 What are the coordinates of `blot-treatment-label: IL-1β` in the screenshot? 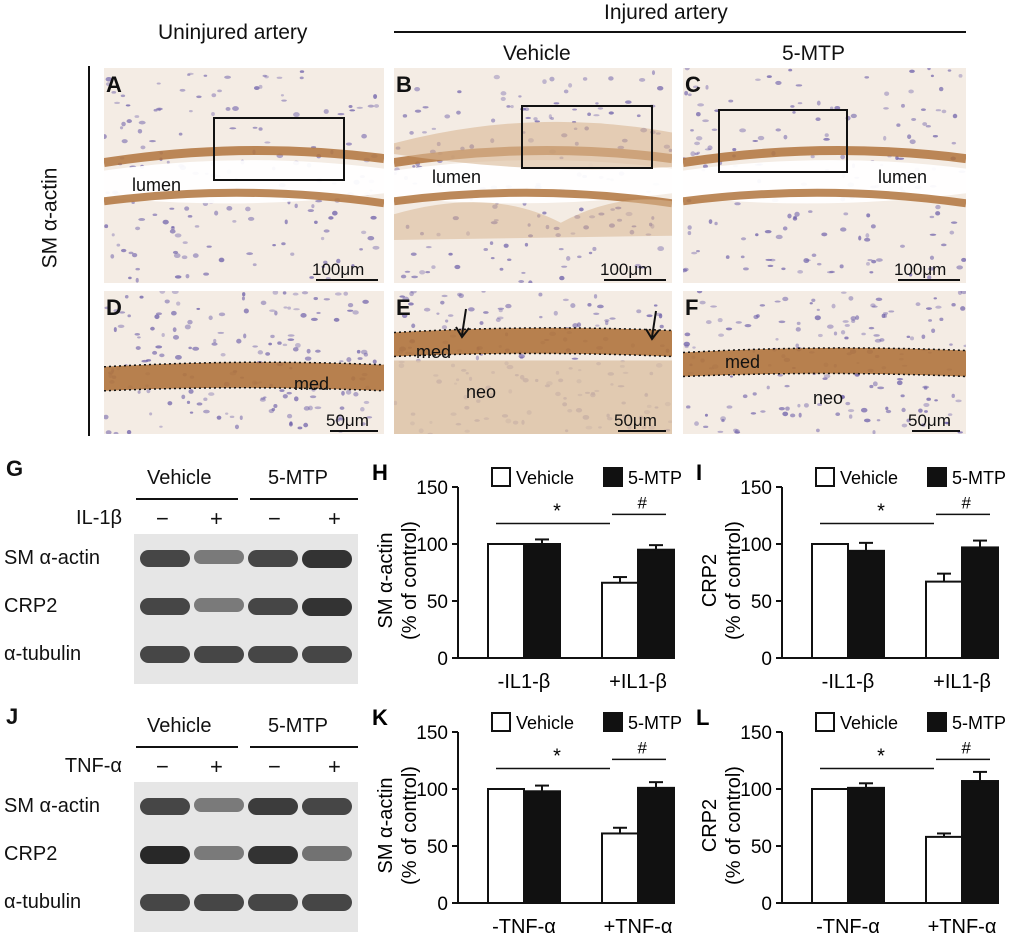 It's located at (99, 518).